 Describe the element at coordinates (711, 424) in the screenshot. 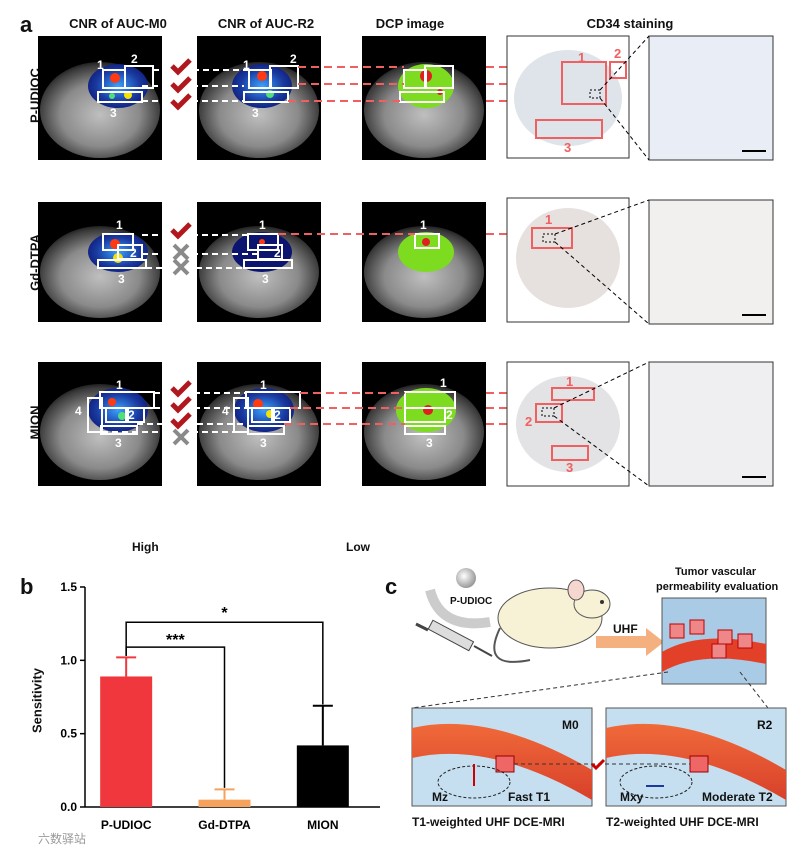

I see `m-stain-zoom` at that location.